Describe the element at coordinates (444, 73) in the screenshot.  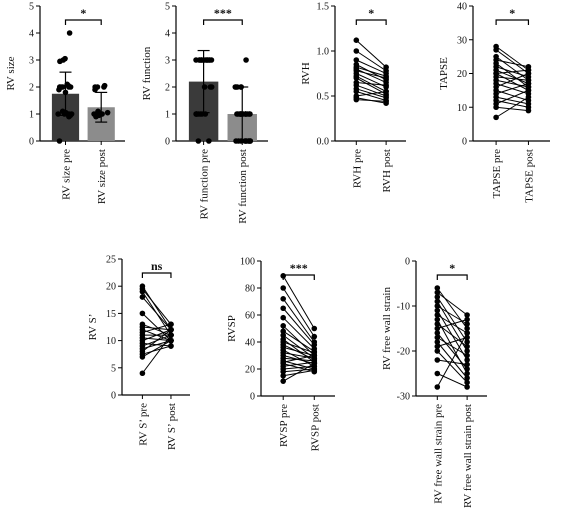
I see `y-axis-label: TAPSE` at that location.